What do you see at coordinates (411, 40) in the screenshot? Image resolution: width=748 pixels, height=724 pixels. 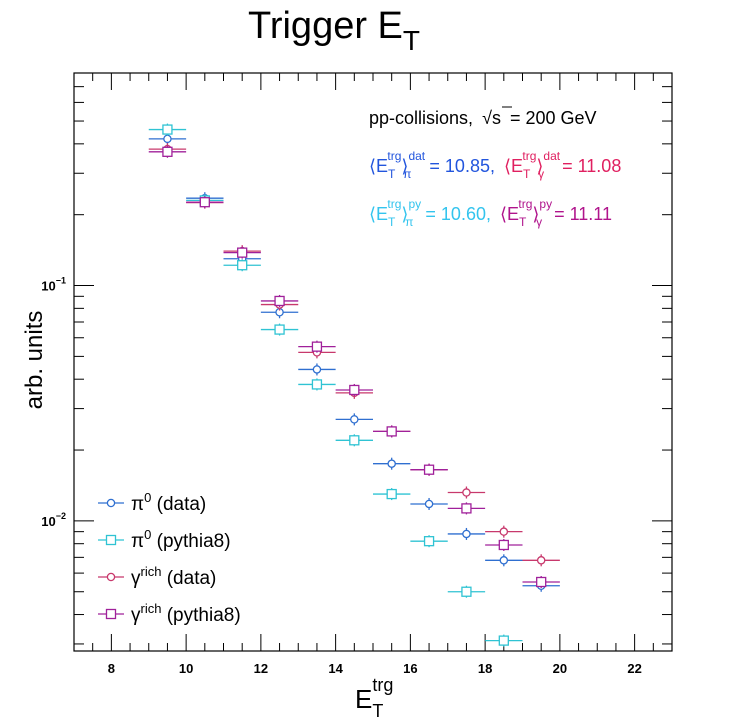 I see `chart-title-subscript: T` at bounding box center [411, 40].